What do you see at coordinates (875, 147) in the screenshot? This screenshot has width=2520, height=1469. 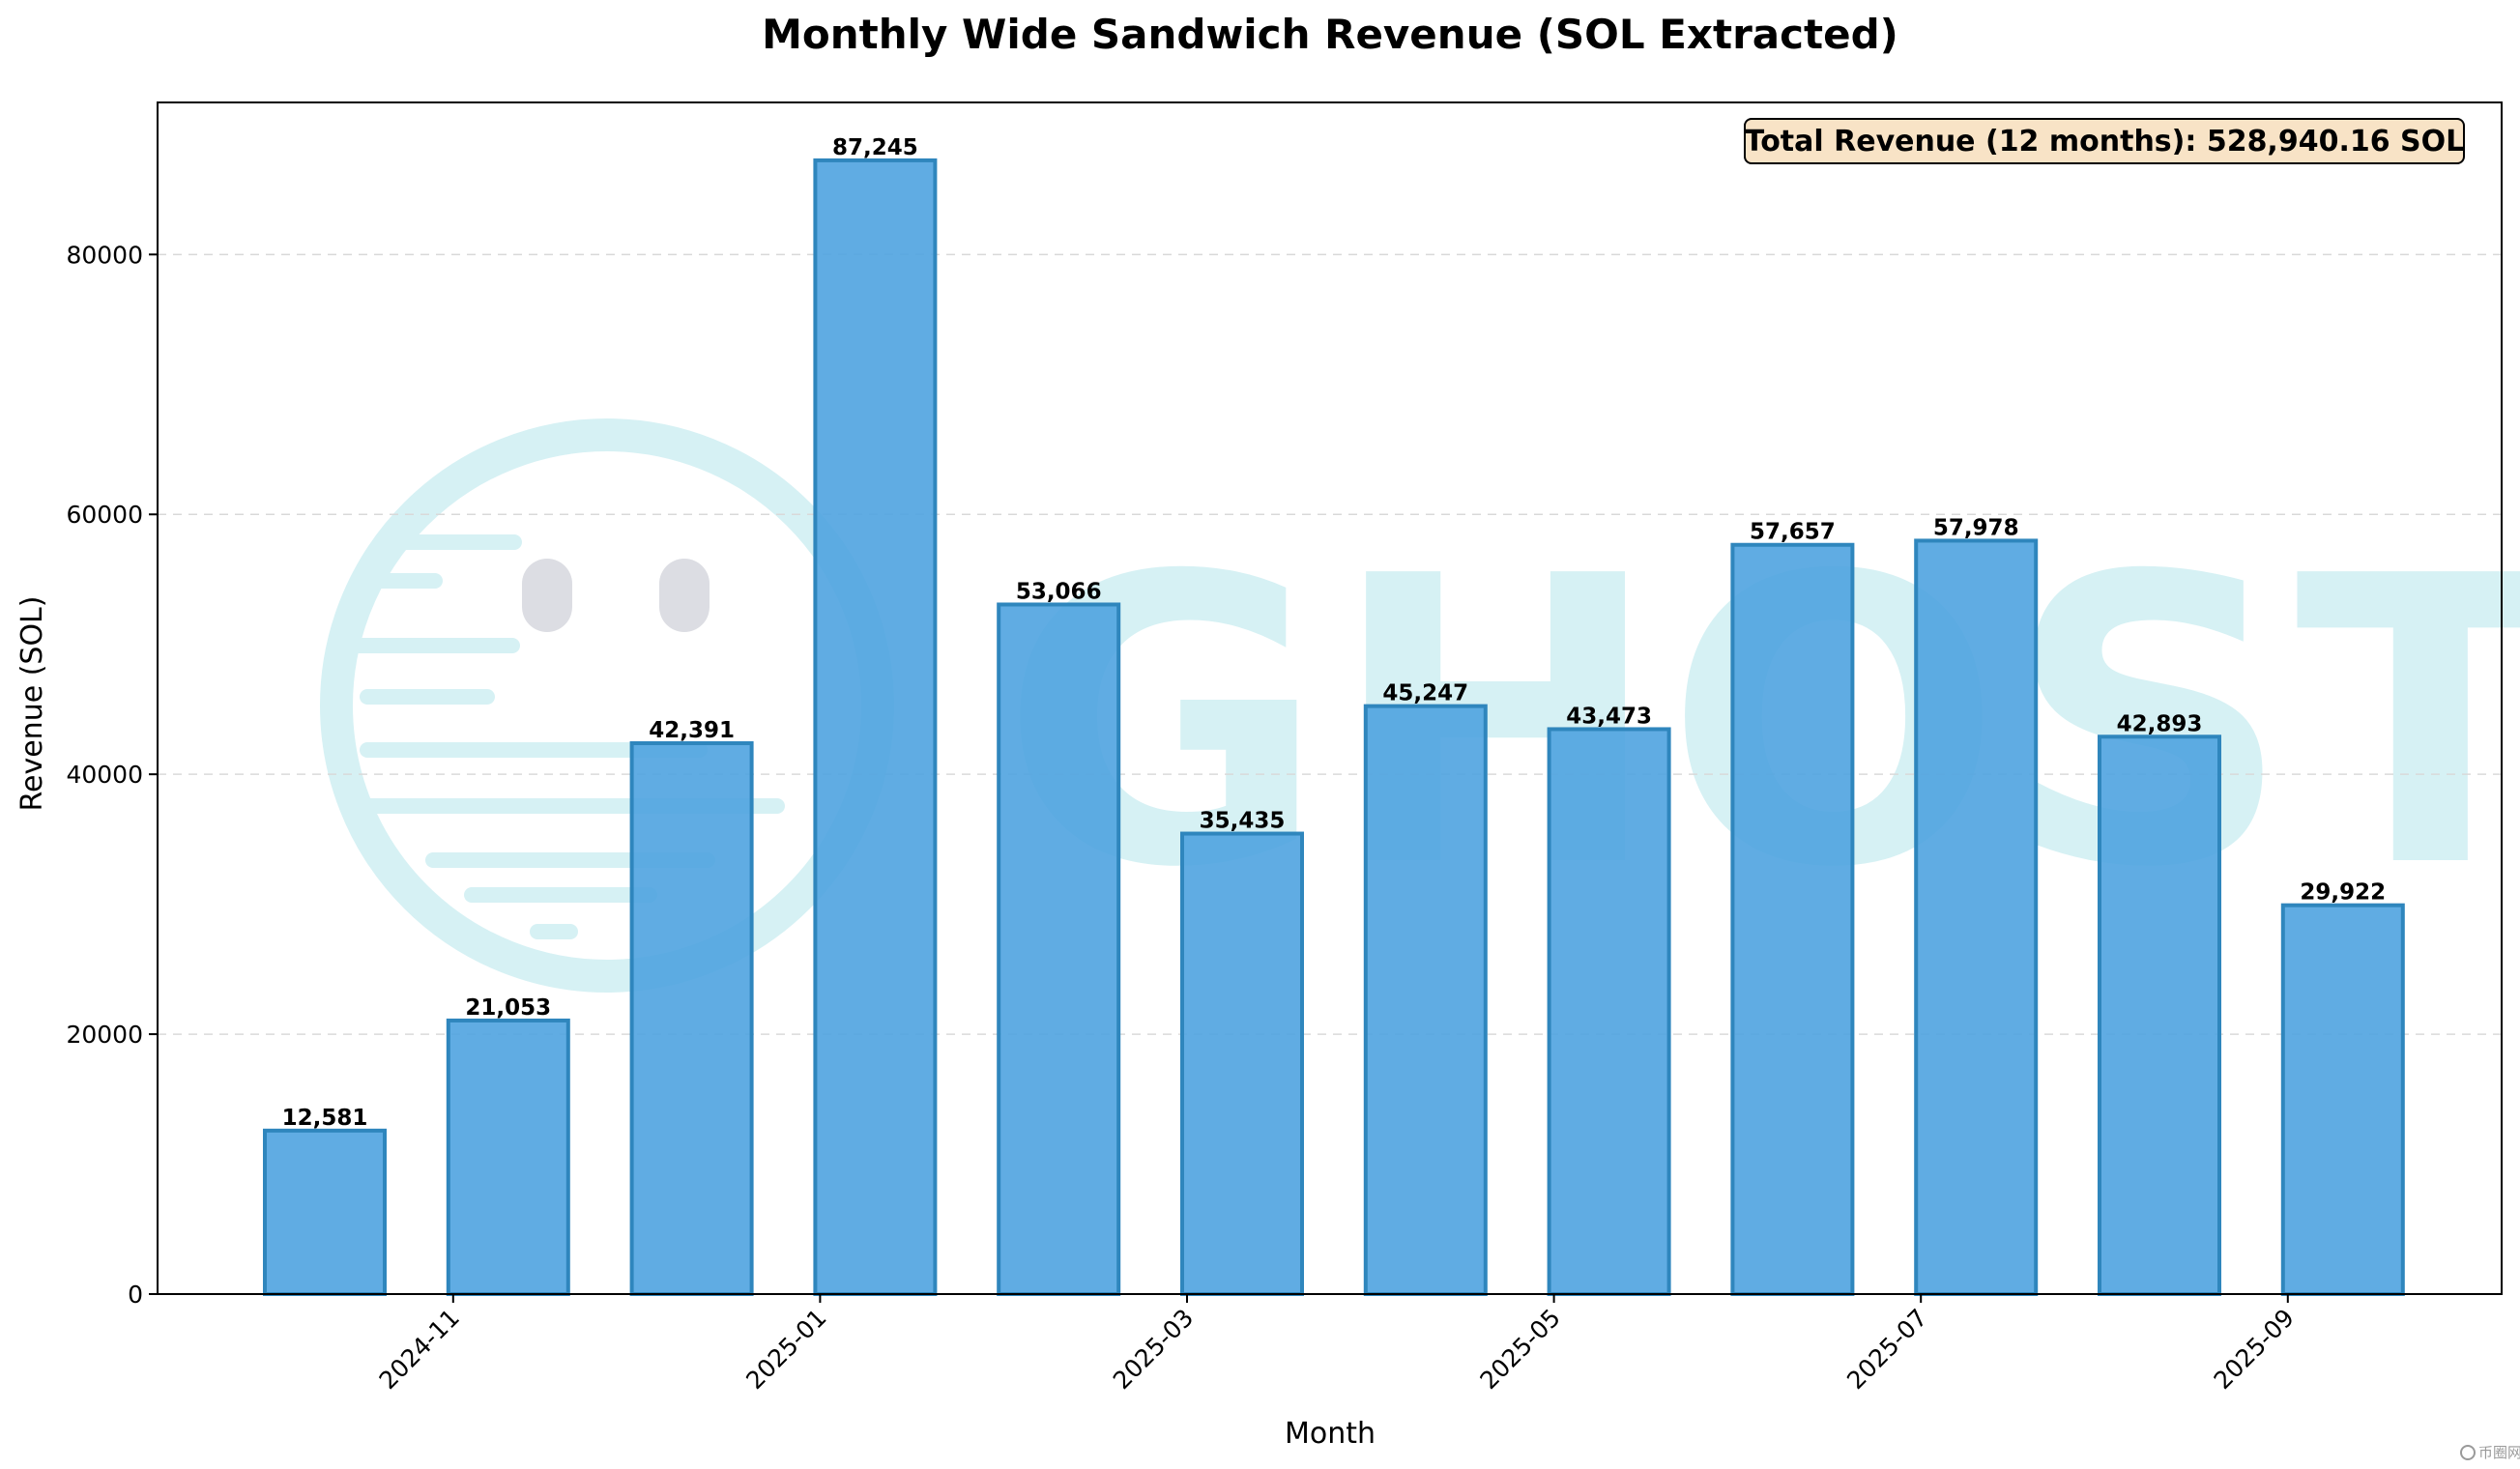 I see `bar-value-label: 87,245` at bounding box center [875, 147].